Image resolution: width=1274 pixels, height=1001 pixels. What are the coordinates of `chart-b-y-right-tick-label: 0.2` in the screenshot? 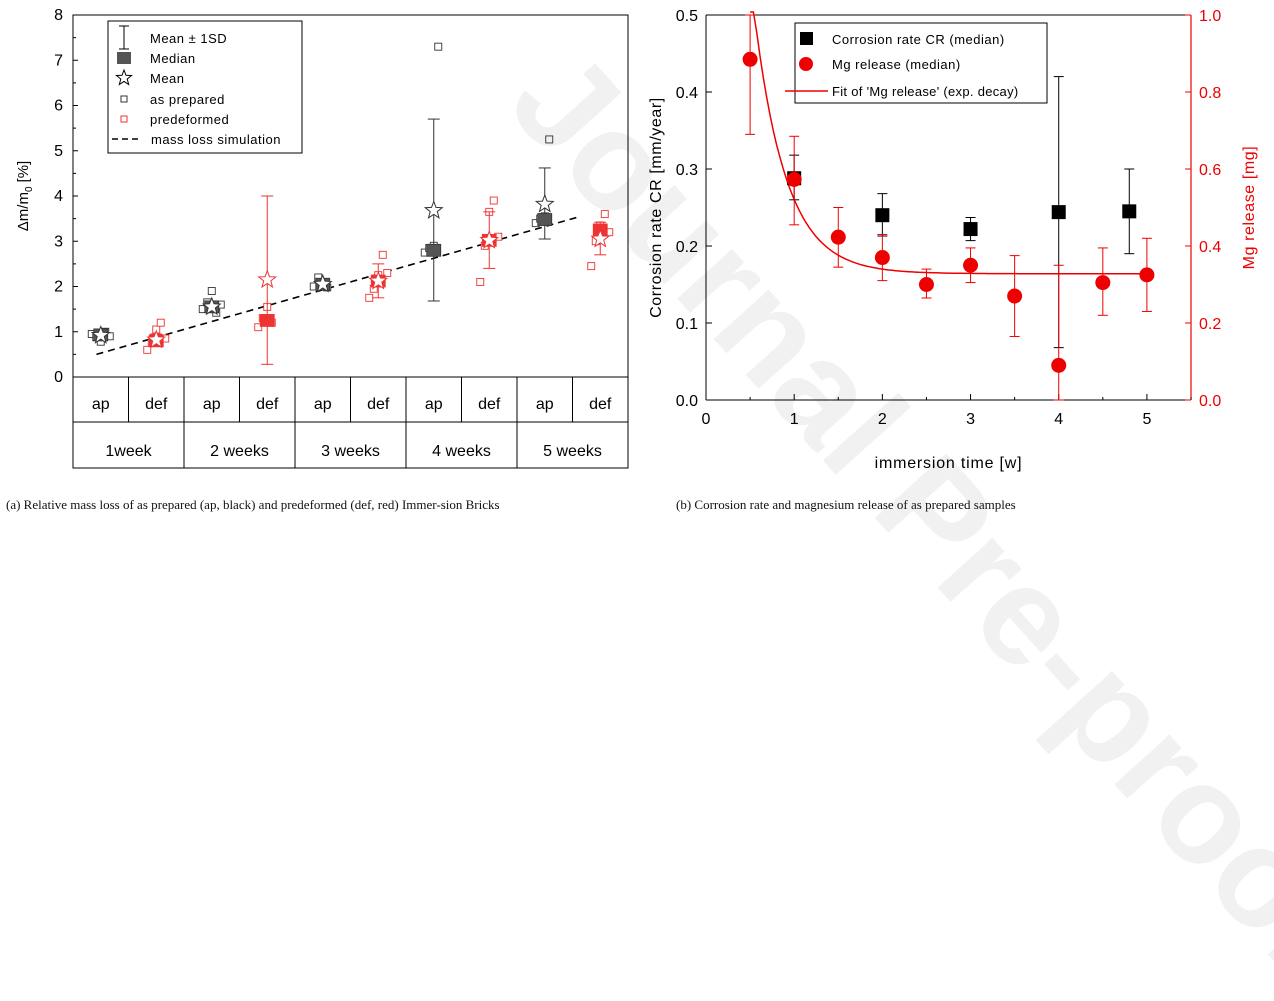 It's located at (1210, 324).